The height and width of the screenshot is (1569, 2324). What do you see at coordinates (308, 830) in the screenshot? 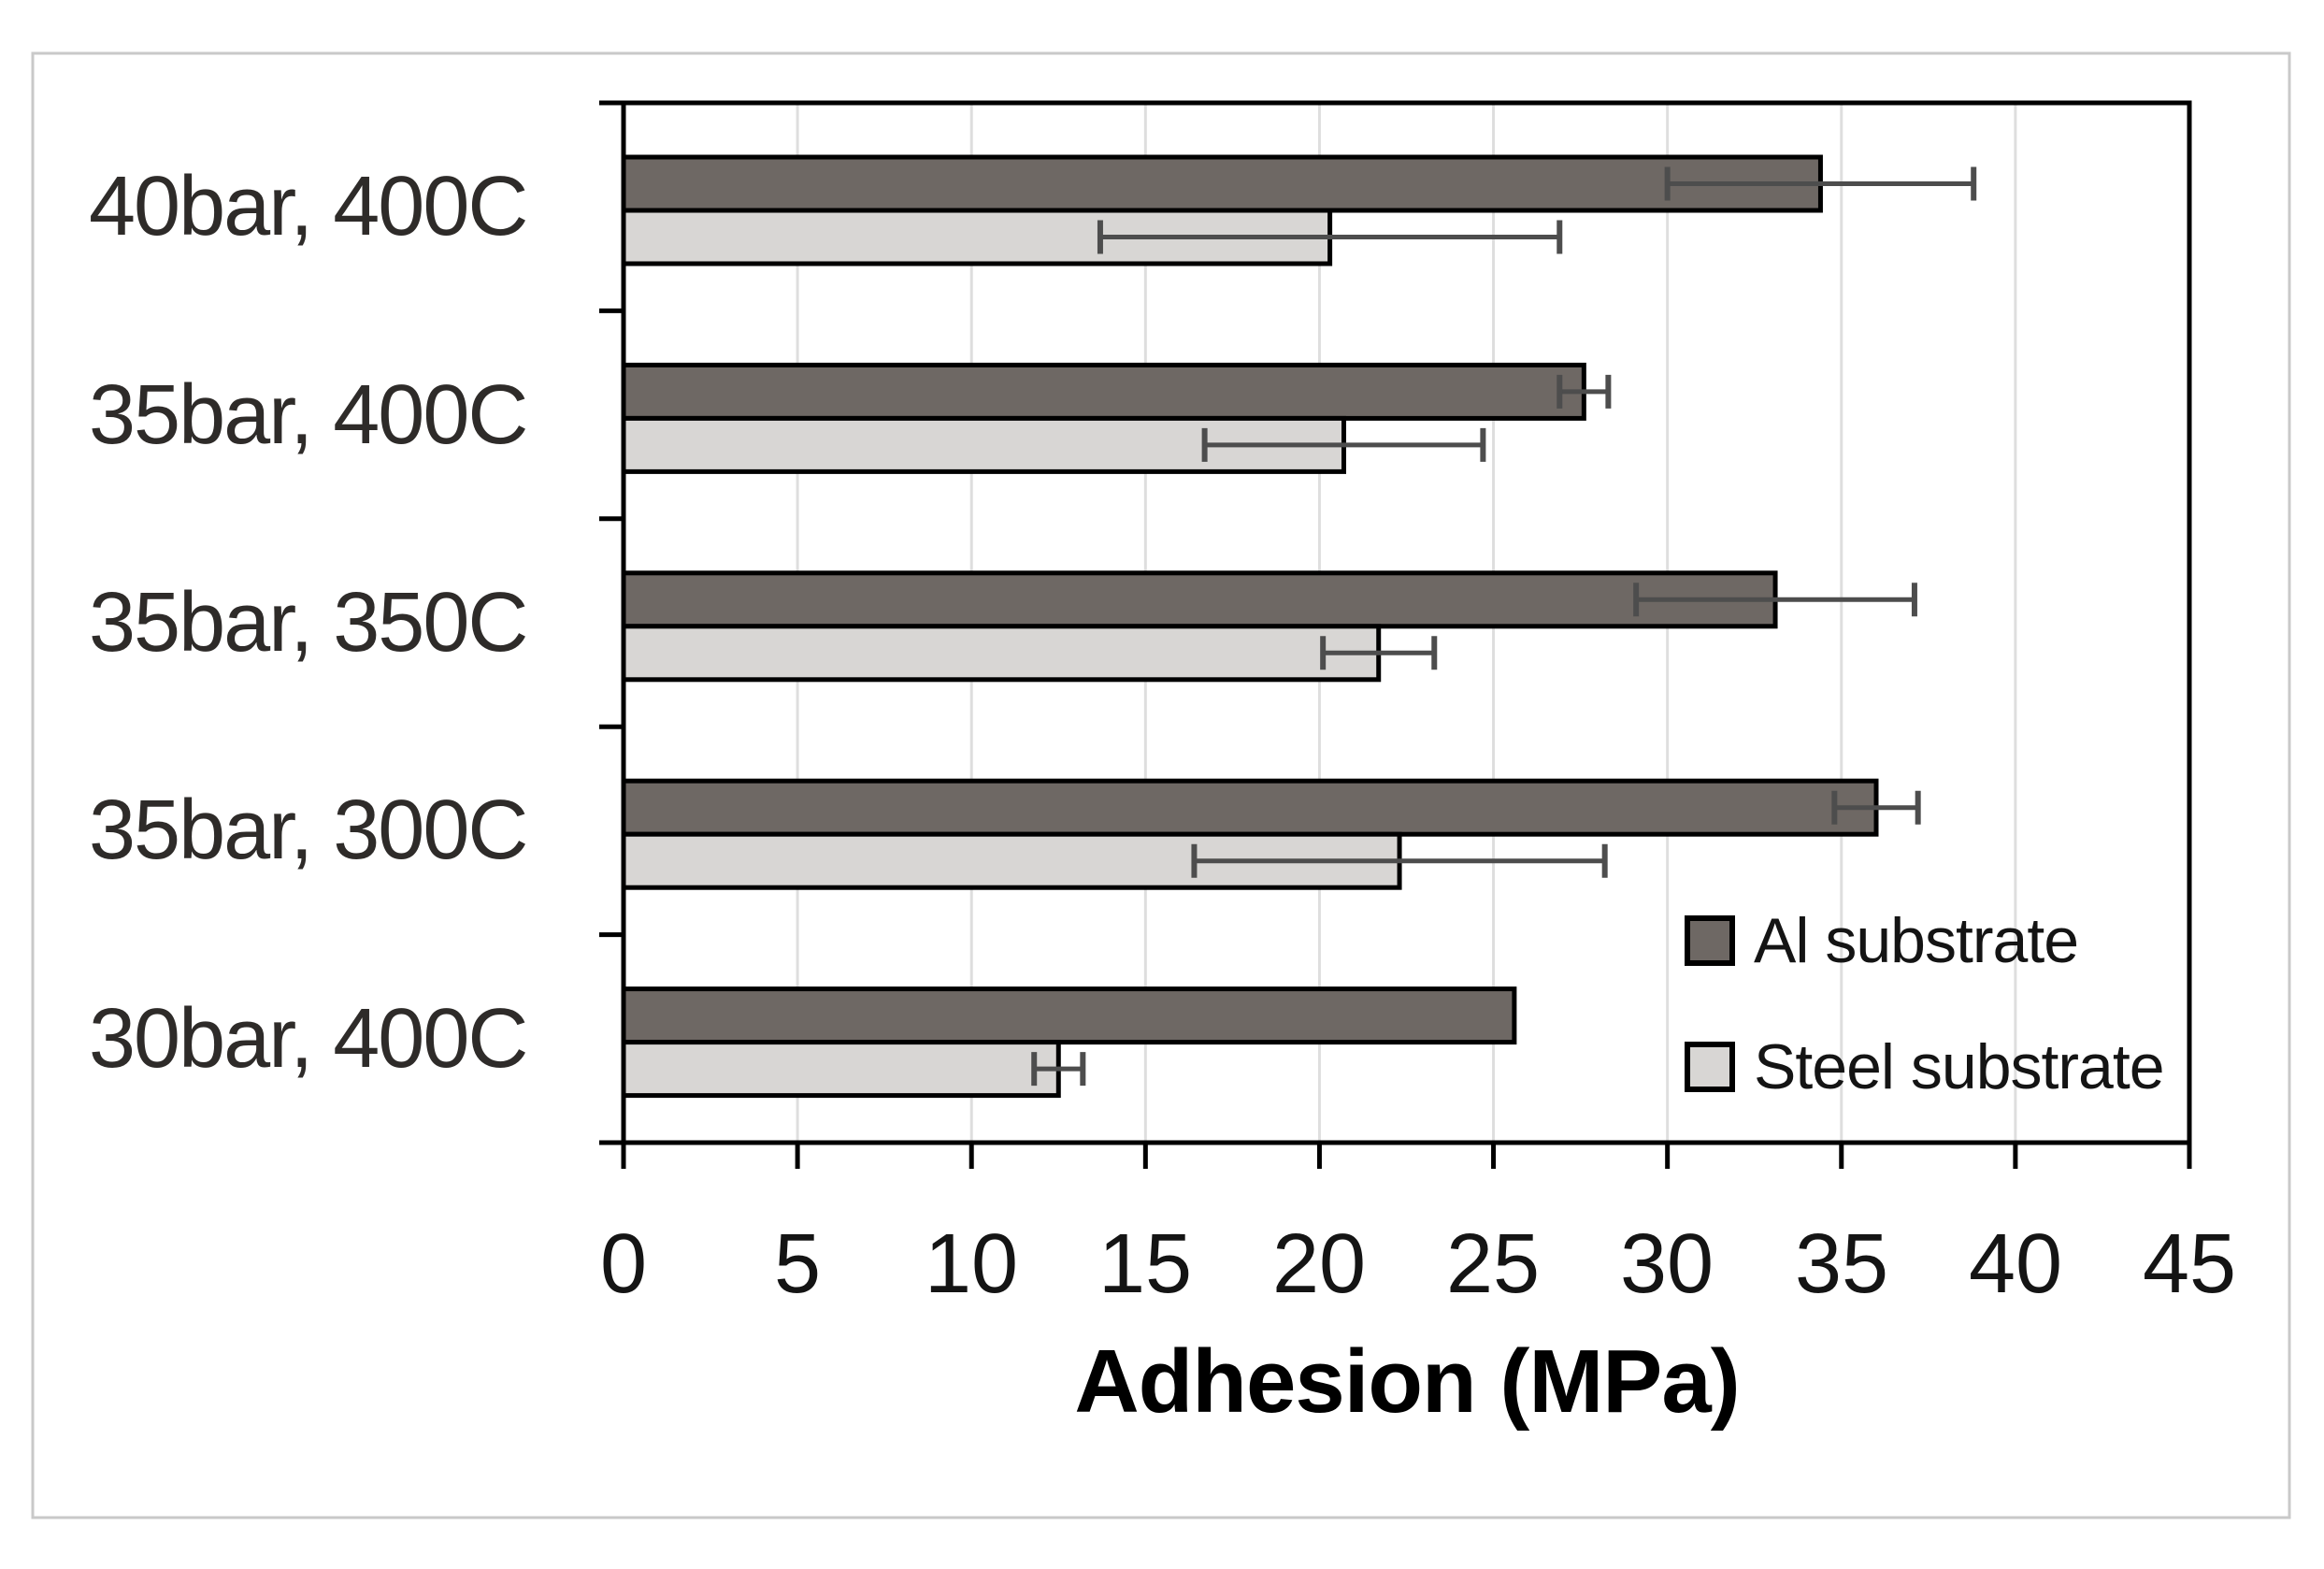
I see `category-label: 35bar, 300C` at bounding box center [308, 830].